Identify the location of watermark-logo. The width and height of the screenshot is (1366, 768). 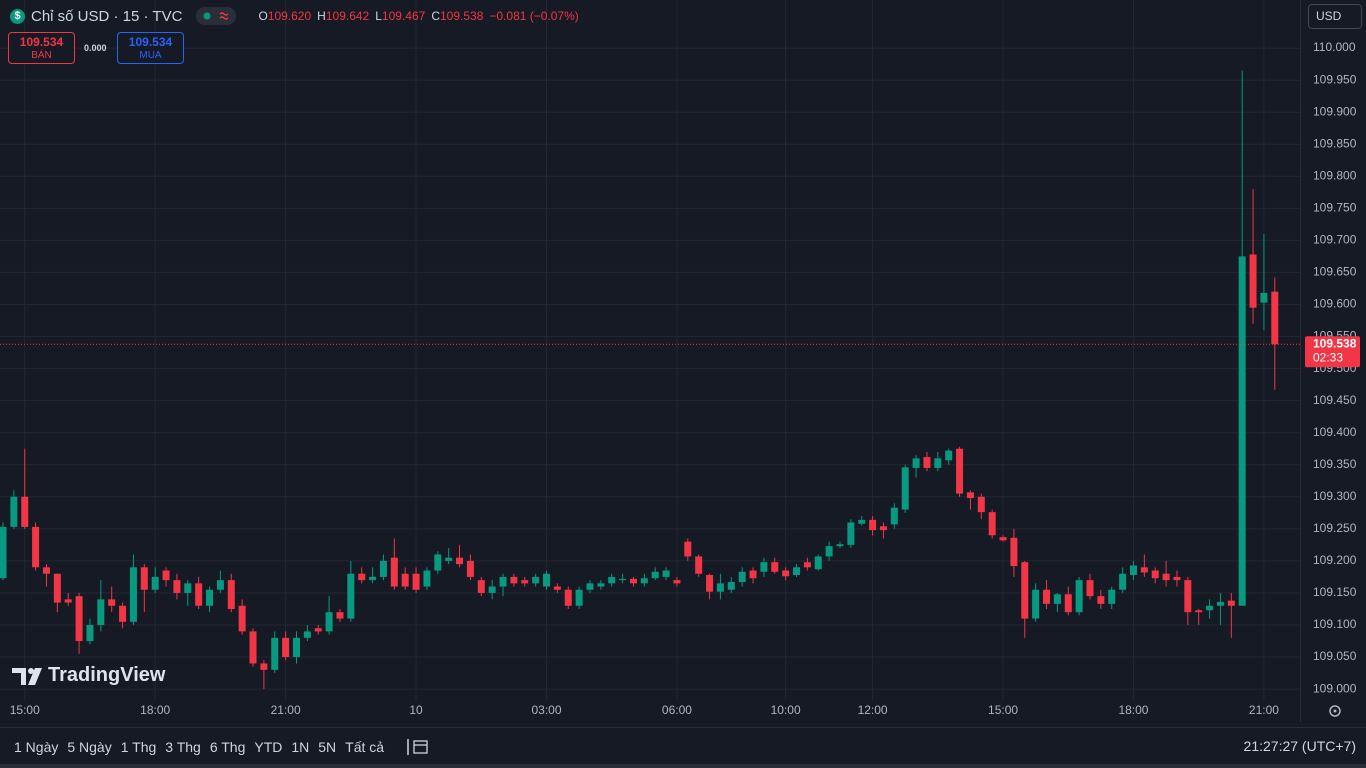
(27, 676).